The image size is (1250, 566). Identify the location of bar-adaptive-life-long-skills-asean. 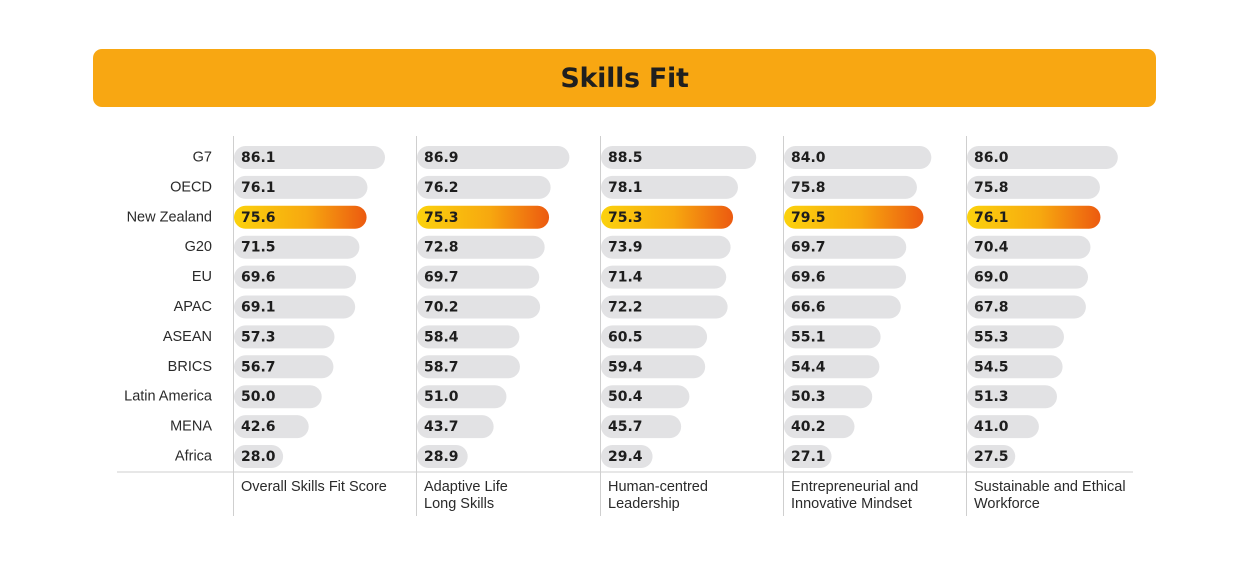
(468, 337).